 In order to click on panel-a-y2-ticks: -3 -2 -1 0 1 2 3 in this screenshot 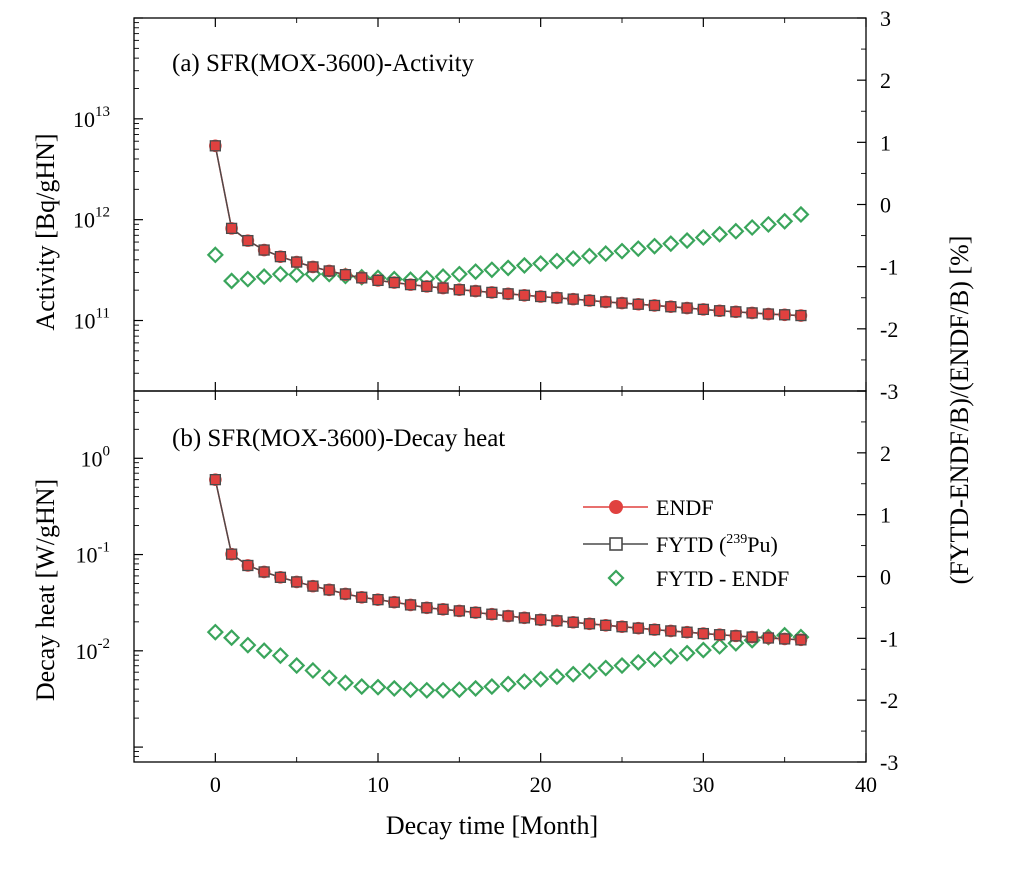, I will do `click(877, 205)`.